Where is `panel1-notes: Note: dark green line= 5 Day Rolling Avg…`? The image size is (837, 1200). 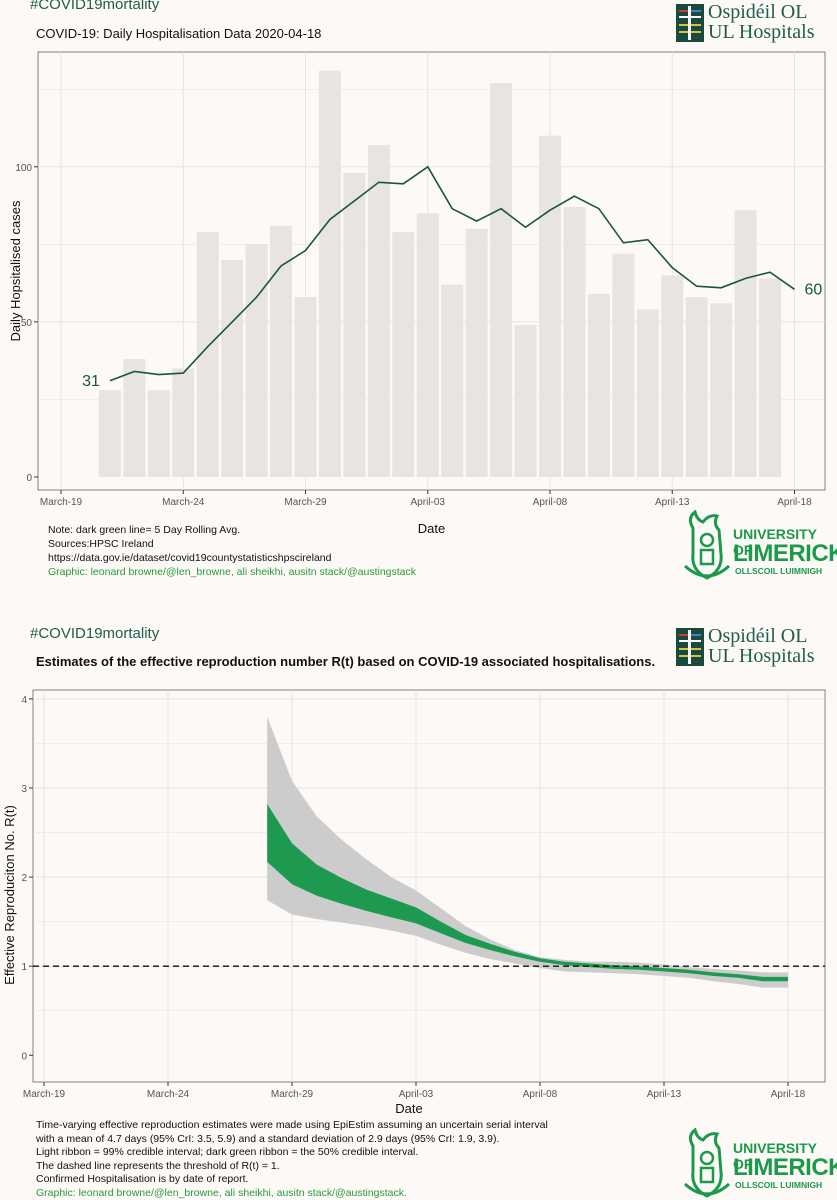
panel1-notes: Note: dark green line= 5 Day Rolling Avg… is located at coordinates (232, 551).